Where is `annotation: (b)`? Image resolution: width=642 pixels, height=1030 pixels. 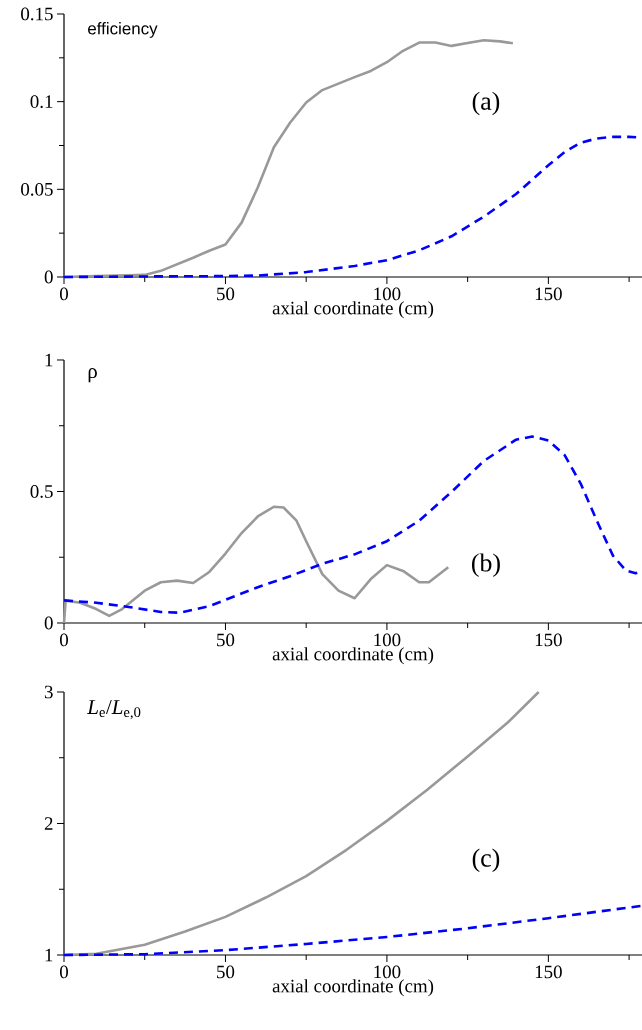 annotation: (b) is located at coordinates (485, 565).